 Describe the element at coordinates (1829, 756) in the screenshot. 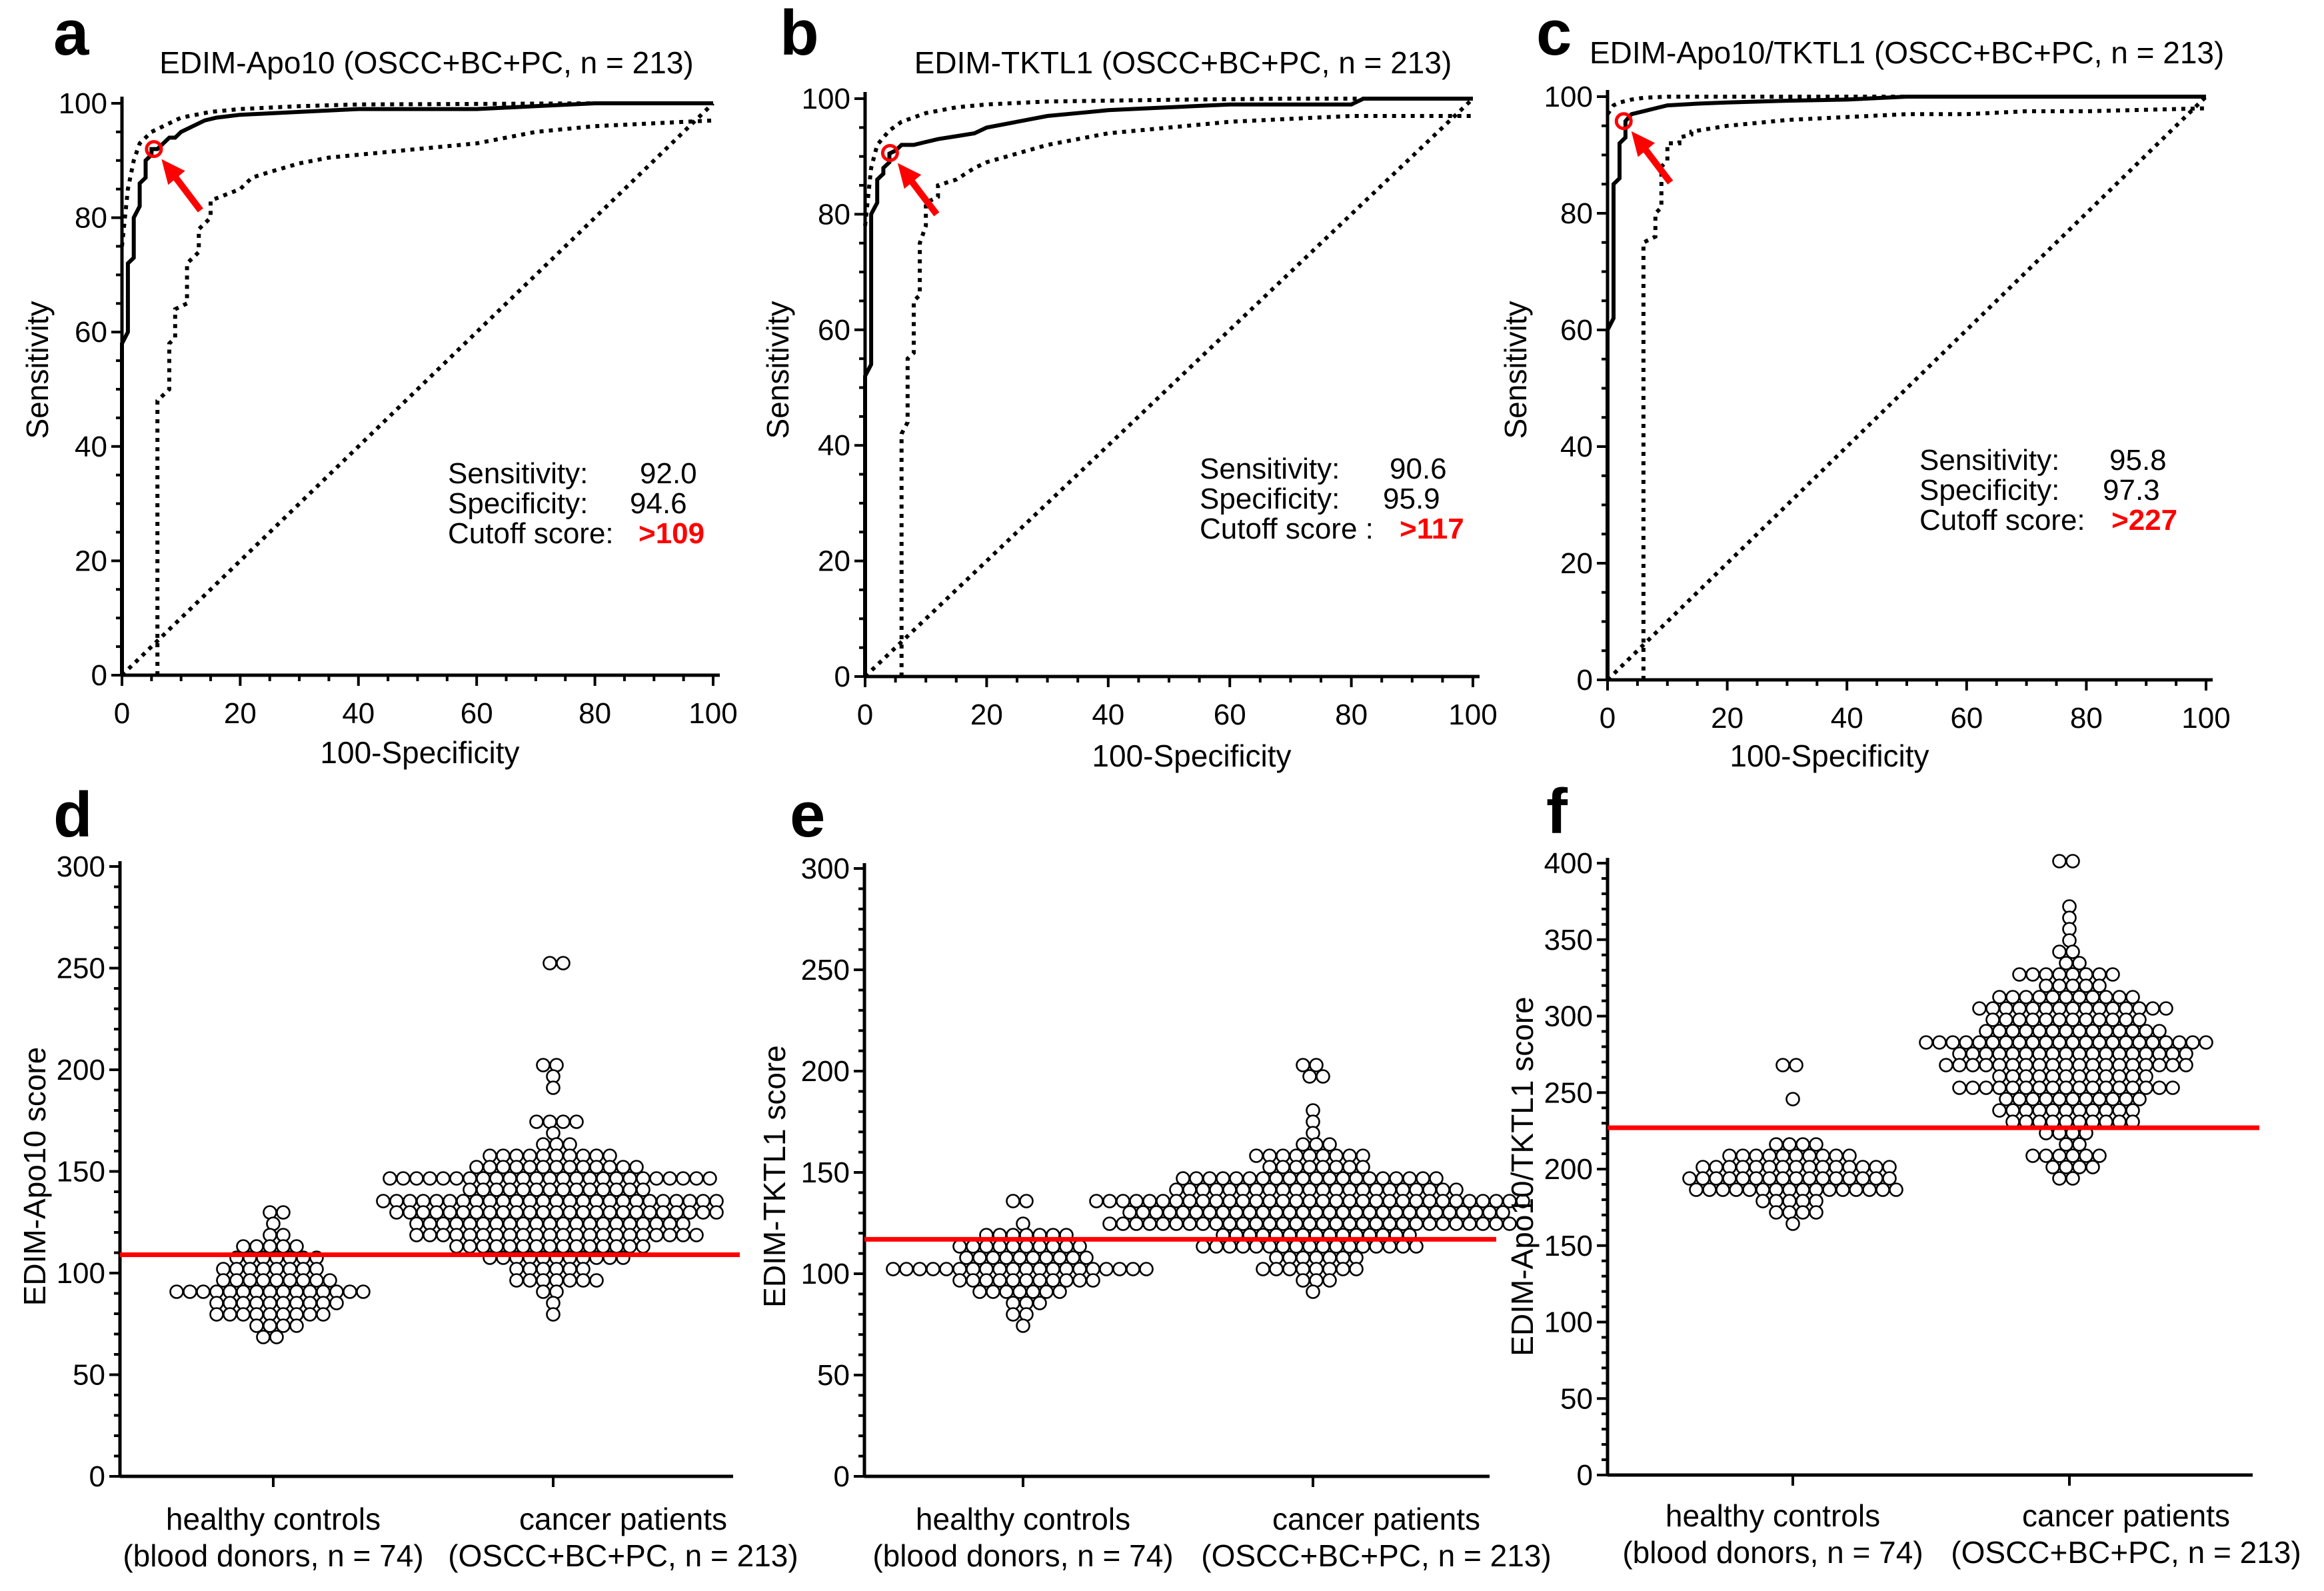

I see `x-axis-label-c: 100-Specificity` at that location.